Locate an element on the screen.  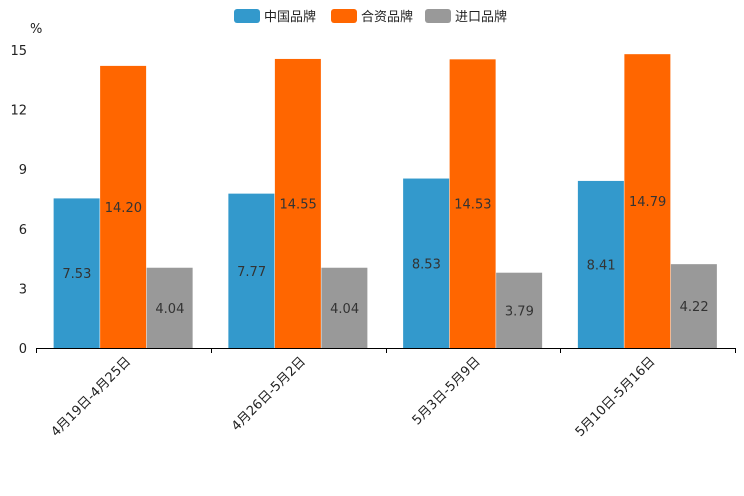
bar-value-label-0-0: 7.53 is located at coordinates (76, 274).